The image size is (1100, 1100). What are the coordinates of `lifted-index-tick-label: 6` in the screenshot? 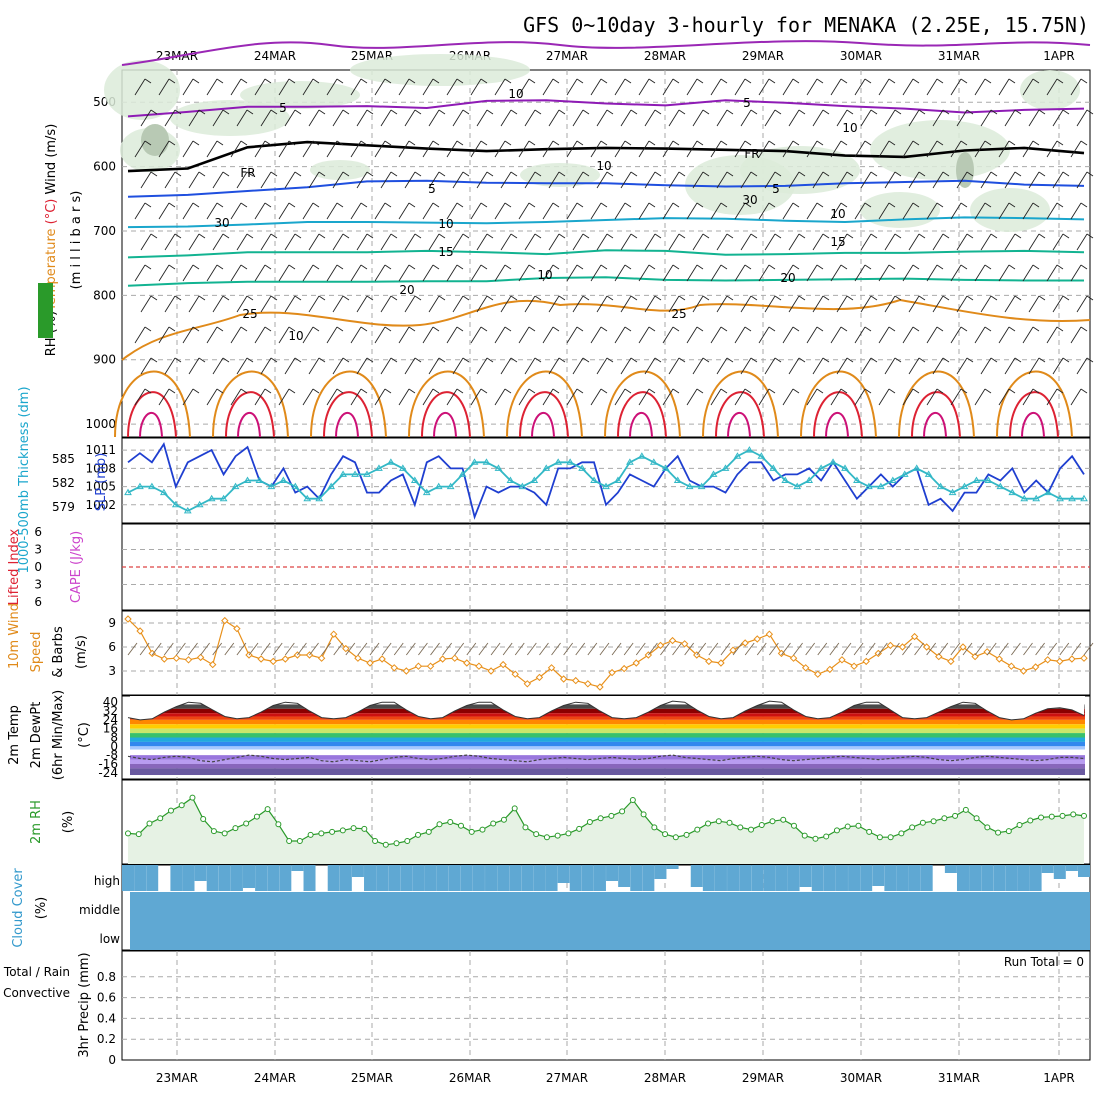 It's located at (38, 602).